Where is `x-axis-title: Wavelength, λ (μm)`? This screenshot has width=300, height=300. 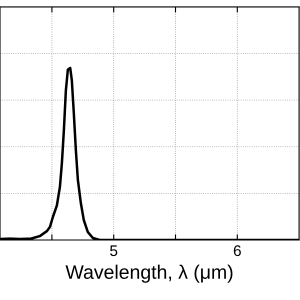
x-axis-title: Wavelength, λ (μm) is located at coordinates (149, 273).